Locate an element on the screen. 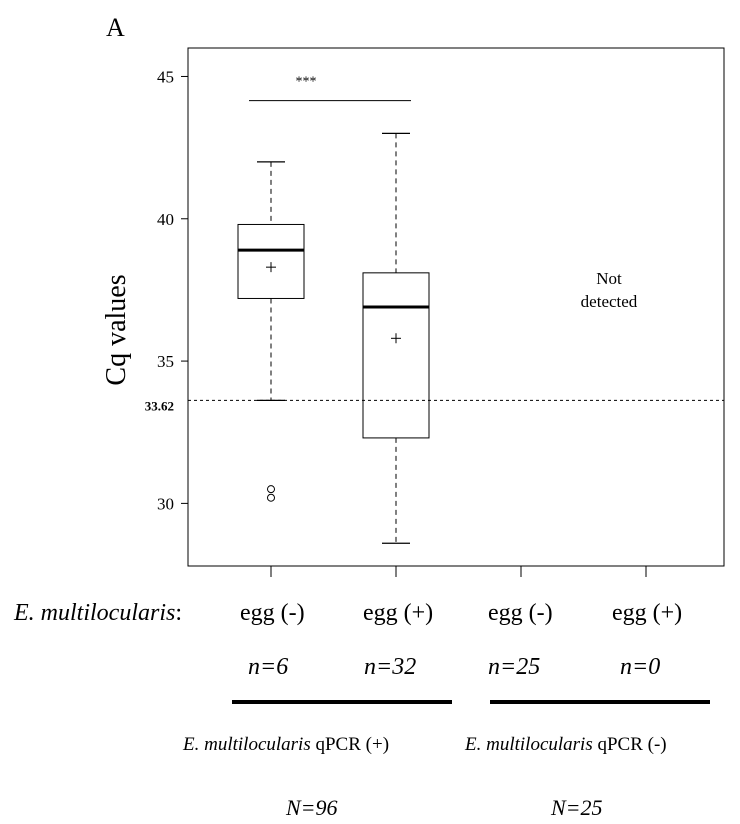  group-total-qpcr-negative: N=25 is located at coordinates (577, 808).